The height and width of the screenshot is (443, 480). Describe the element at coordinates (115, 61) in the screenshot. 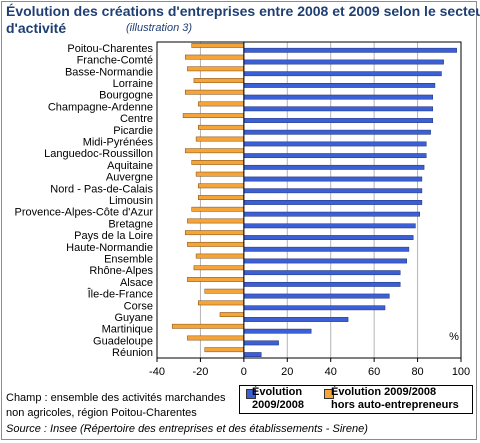

I see `category-label: Franche-Comté` at that location.